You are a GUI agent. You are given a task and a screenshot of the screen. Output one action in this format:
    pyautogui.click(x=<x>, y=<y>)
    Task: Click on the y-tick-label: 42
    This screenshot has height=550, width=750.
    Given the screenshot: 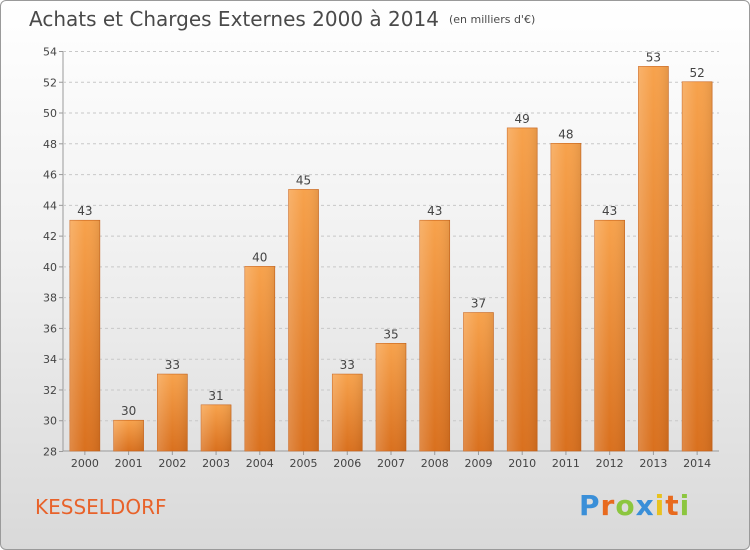 What is the action you would take?
    pyautogui.click(x=50, y=236)
    